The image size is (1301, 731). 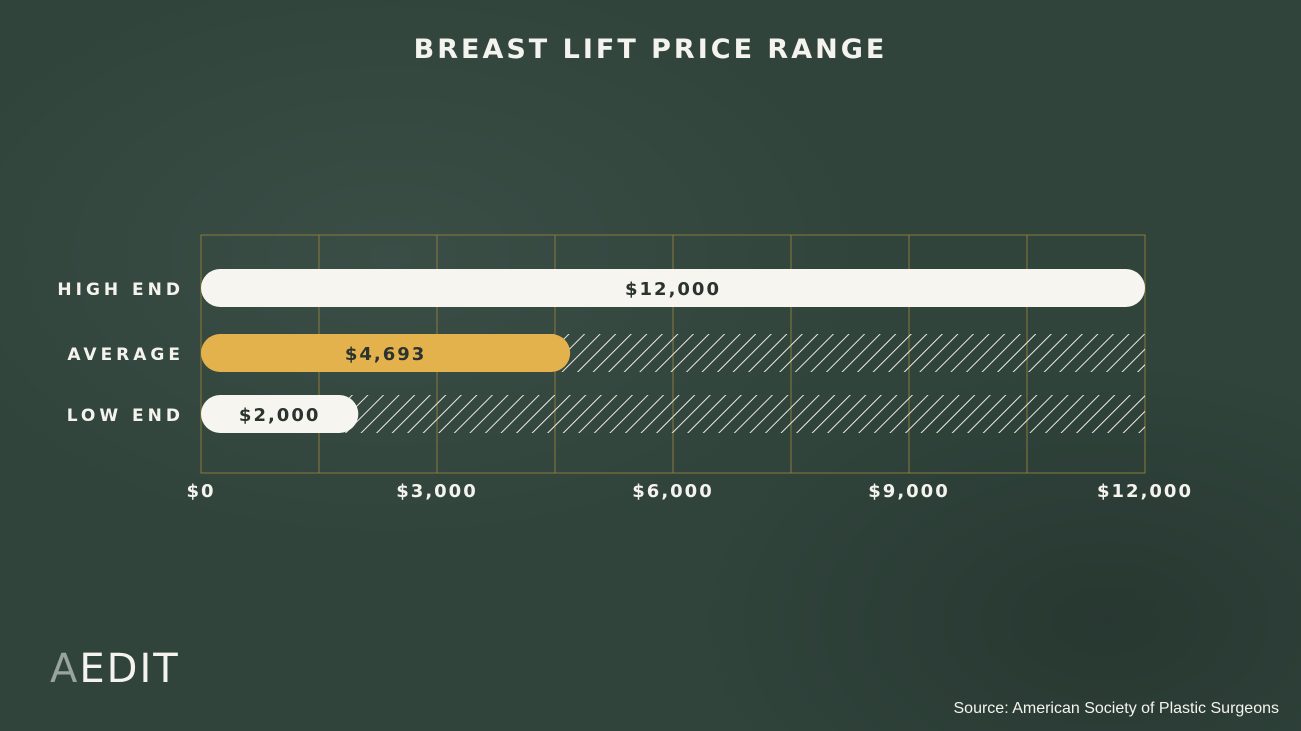 What do you see at coordinates (672, 491) in the screenshot?
I see `x-tick-label: $6,000` at bounding box center [672, 491].